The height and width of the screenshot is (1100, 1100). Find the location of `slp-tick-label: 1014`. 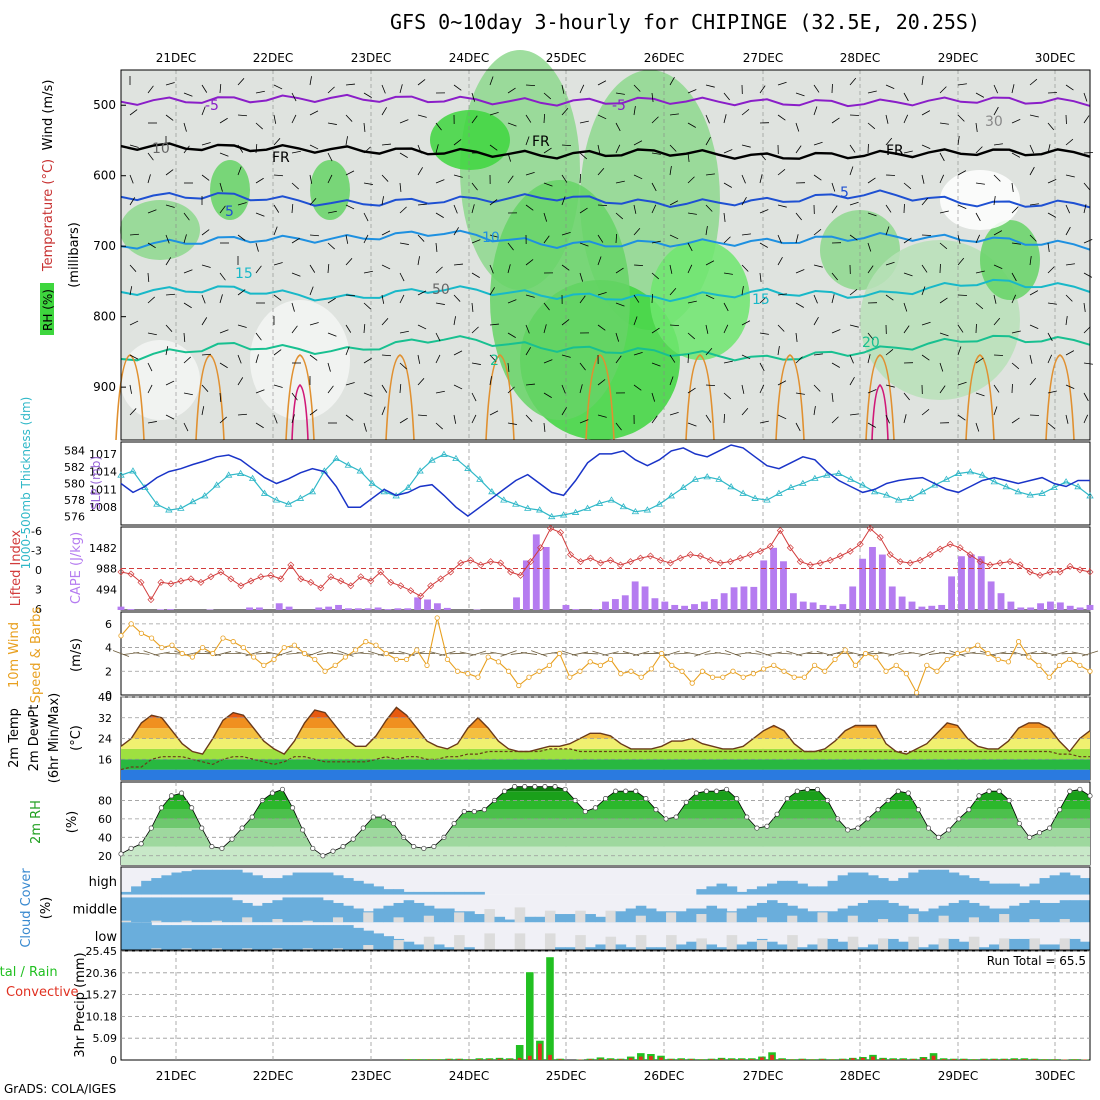

slp-tick-label: 1014 is located at coordinates (103, 472).